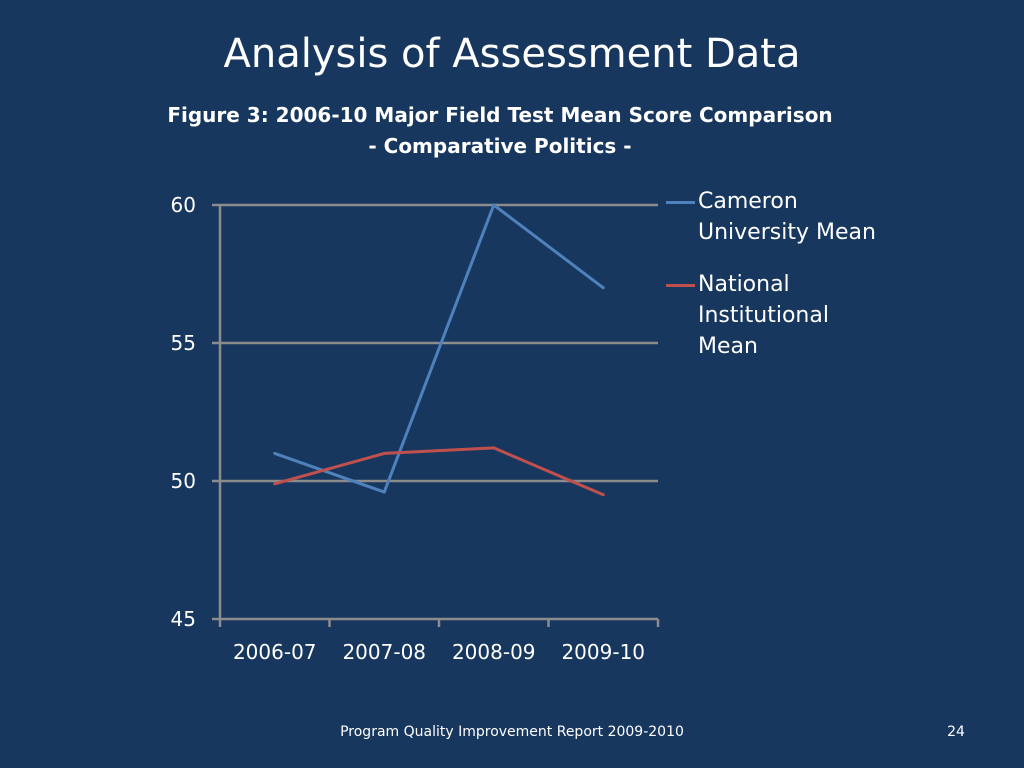 This screenshot has height=768, width=1024. I want to click on legend-swatch-cameron, so click(680, 202).